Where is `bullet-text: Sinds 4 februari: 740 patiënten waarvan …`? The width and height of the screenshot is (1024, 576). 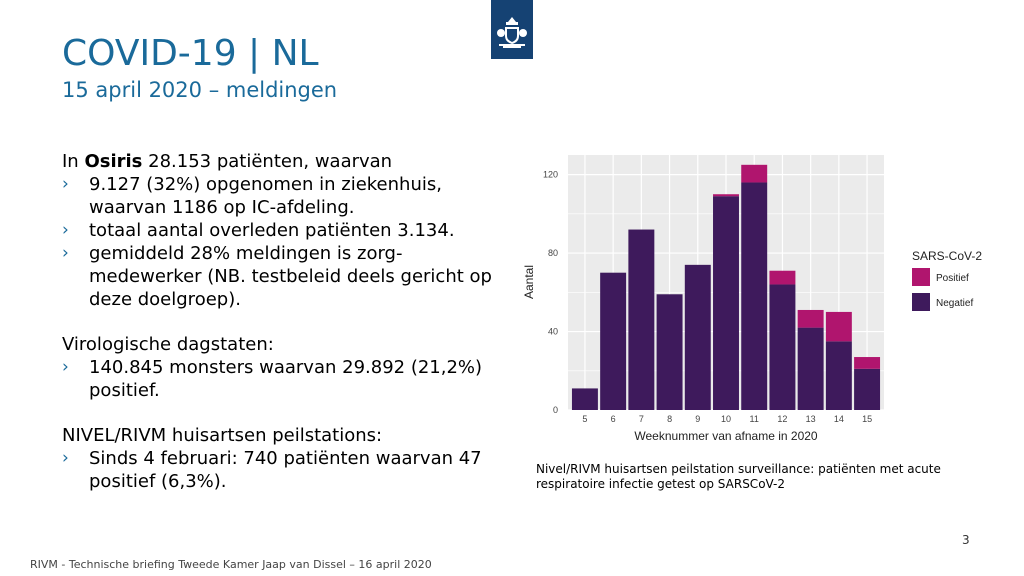
bullet-text: Sinds 4 februari: 740 patiënten waarvan … is located at coordinates (285, 470).